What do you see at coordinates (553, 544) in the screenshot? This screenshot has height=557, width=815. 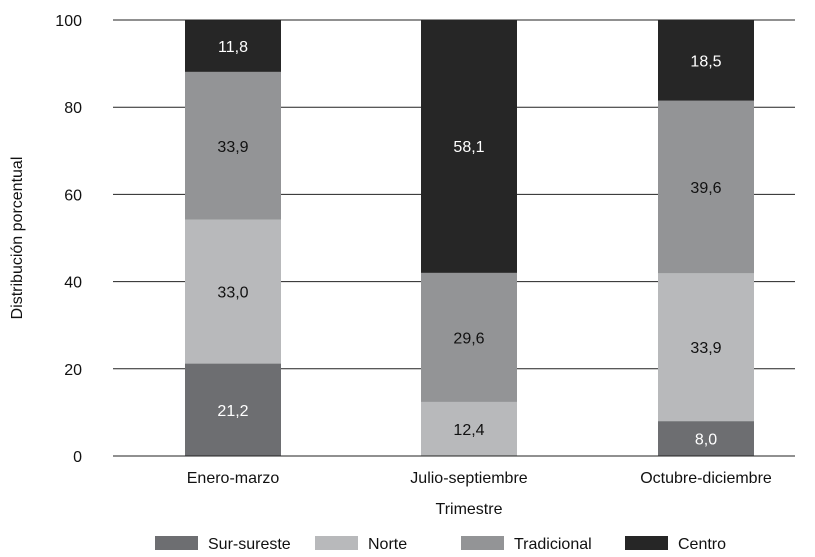 I see `legend-label: Tradicional` at bounding box center [553, 544].